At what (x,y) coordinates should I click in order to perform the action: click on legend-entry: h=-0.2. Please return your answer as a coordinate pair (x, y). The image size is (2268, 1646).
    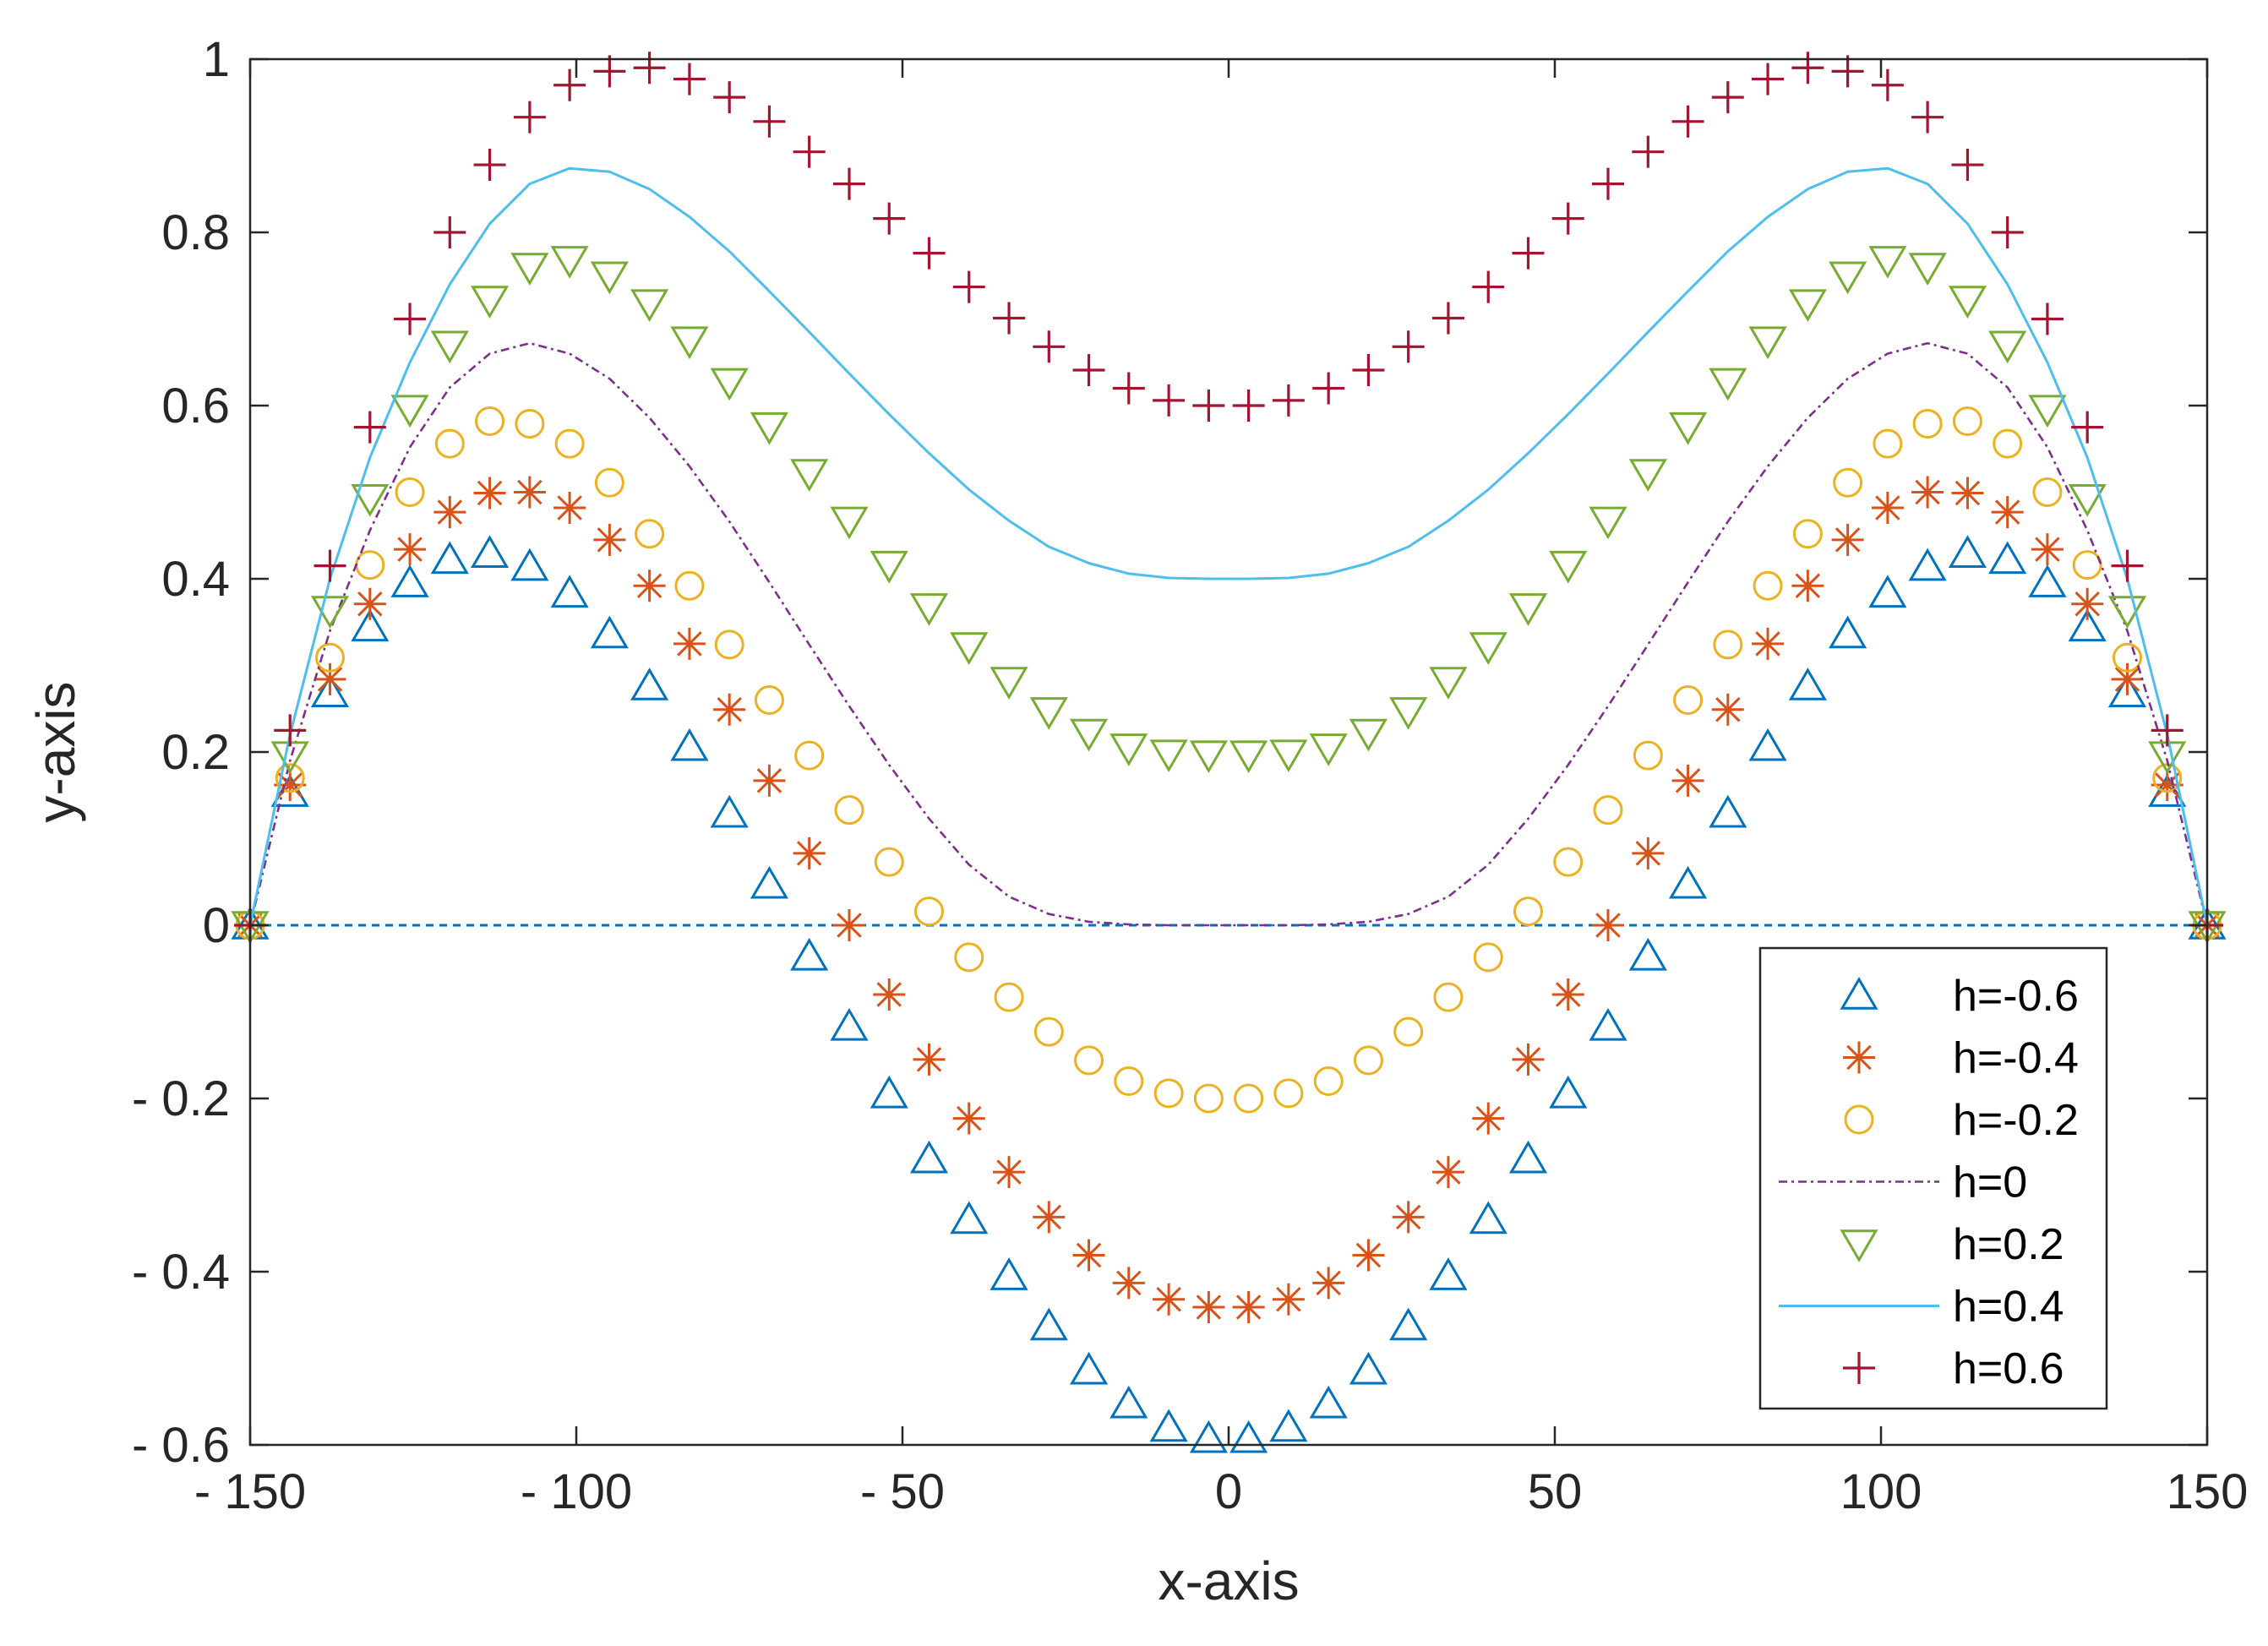
    Looking at the image, I should click on (1961, 1121).